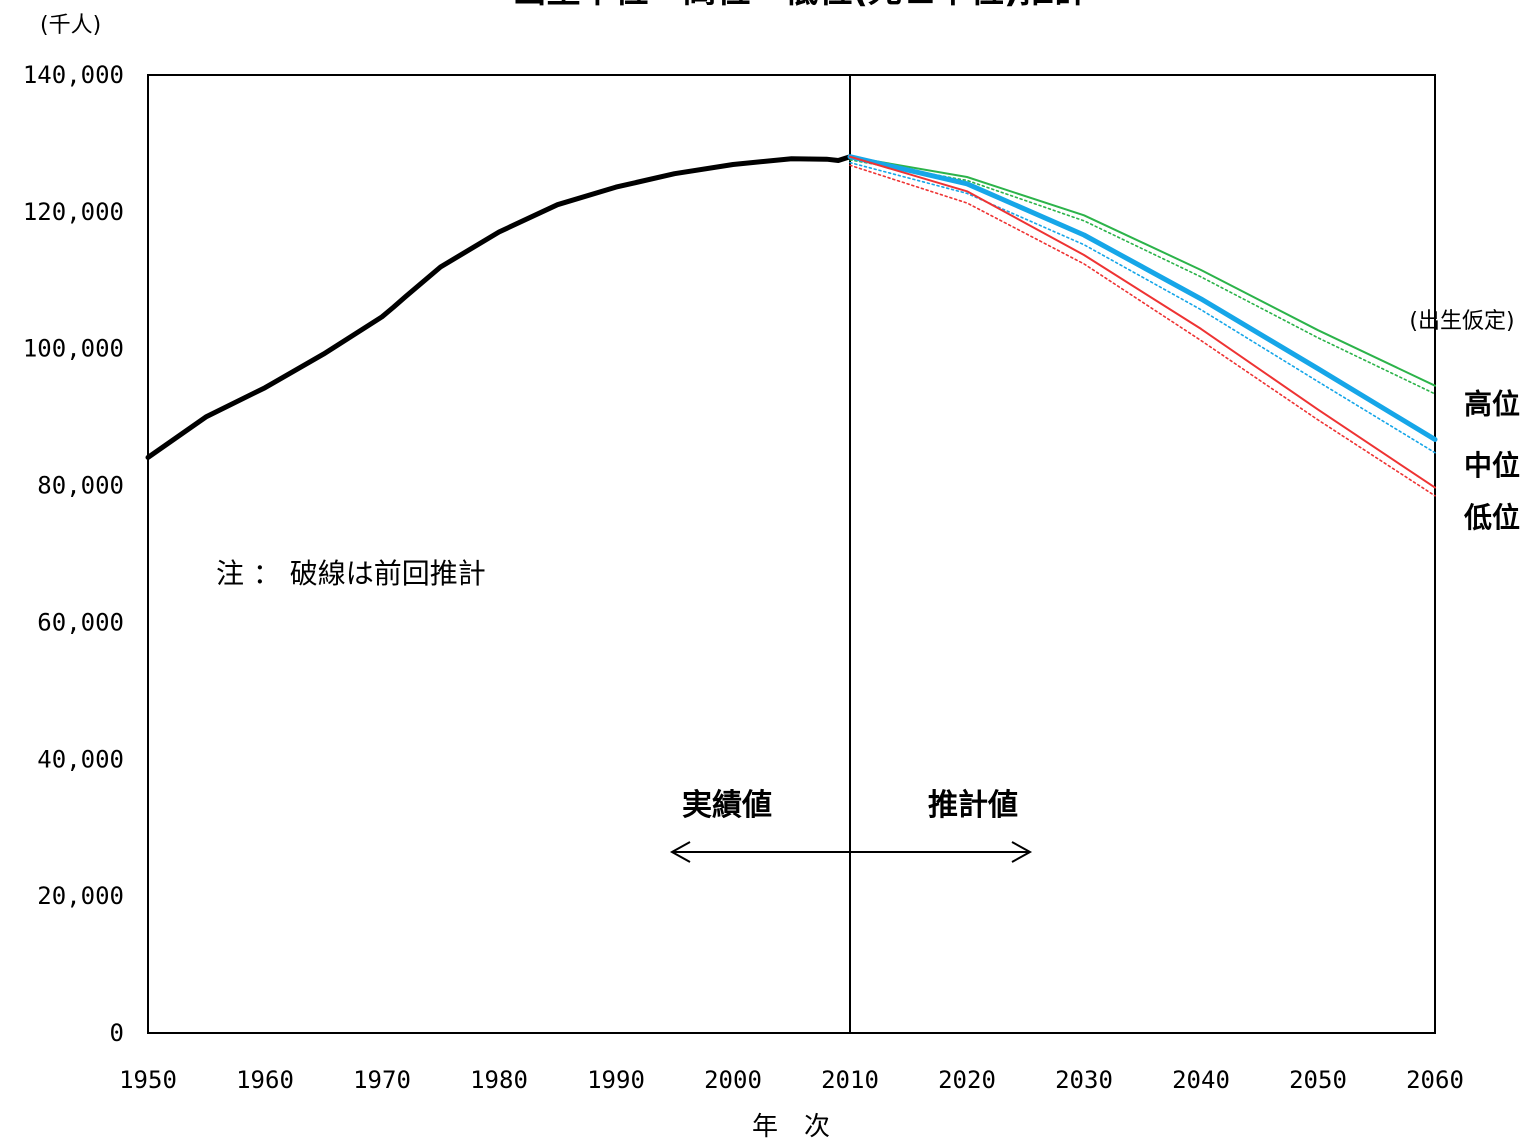 This screenshot has height=1140, width=1536. Describe the element at coordinates (80, 622) in the screenshot. I see `y-tick-label: 60,000` at that location.